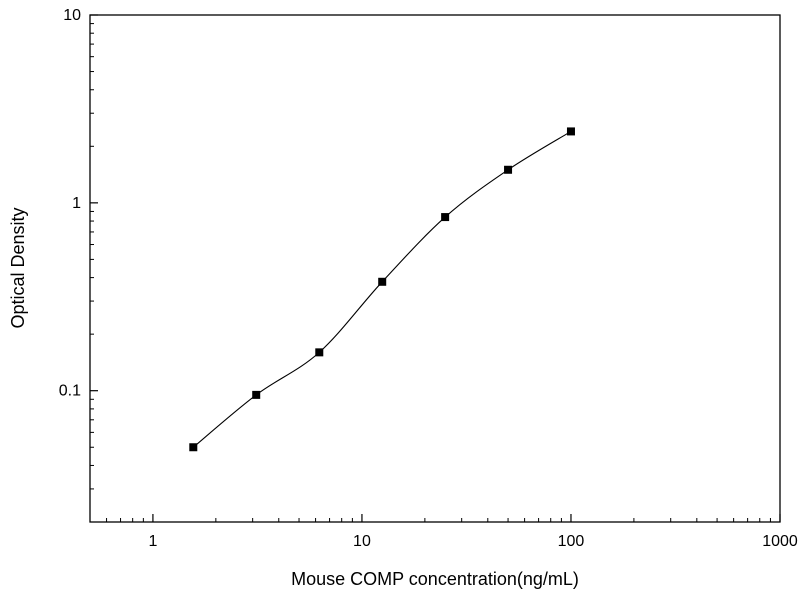 This screenshot has height=600, width=800. Describe the element at coordinates (70, 391) in the screenshot. I see `y-tick-label: 0.1` at that location.